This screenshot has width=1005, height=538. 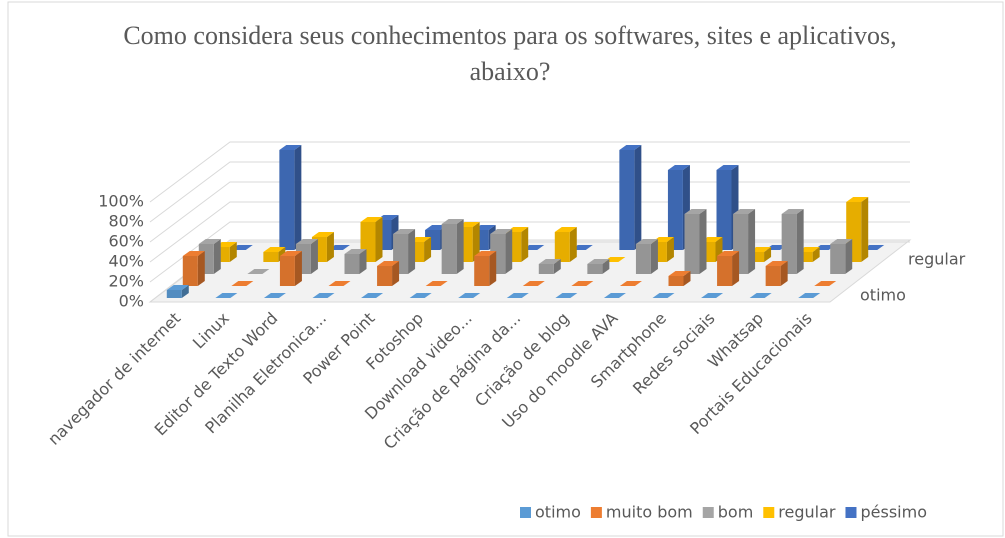 I want to click on legend-label: muito bom, so click(x=649, y=512).